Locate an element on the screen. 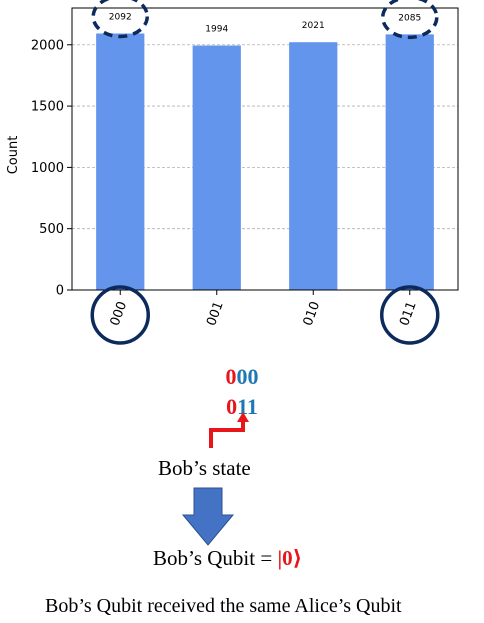 Image resolution: width=484 pixels, height=623 pixels. x-tick-label: 000 is located at coordinates (119, 314).